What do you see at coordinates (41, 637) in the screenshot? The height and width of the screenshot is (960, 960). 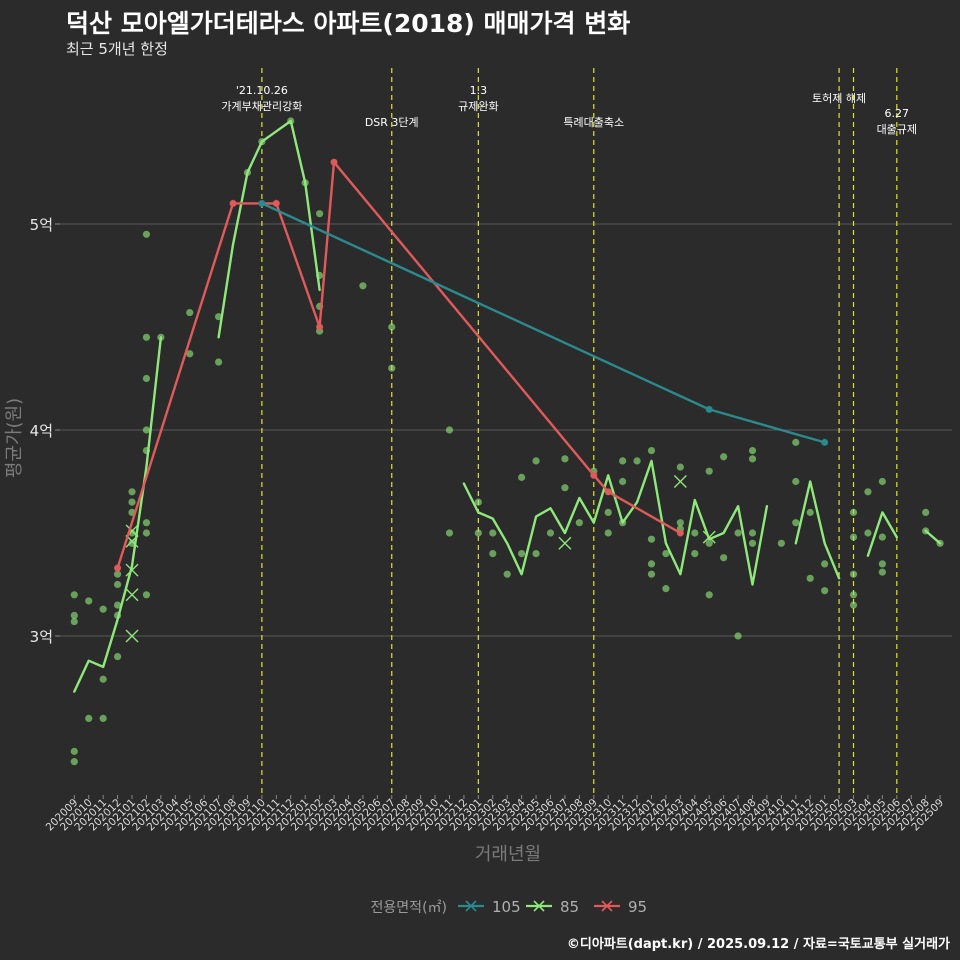 I see `y-tick-label: 3억` at bounding box center [41, 637].